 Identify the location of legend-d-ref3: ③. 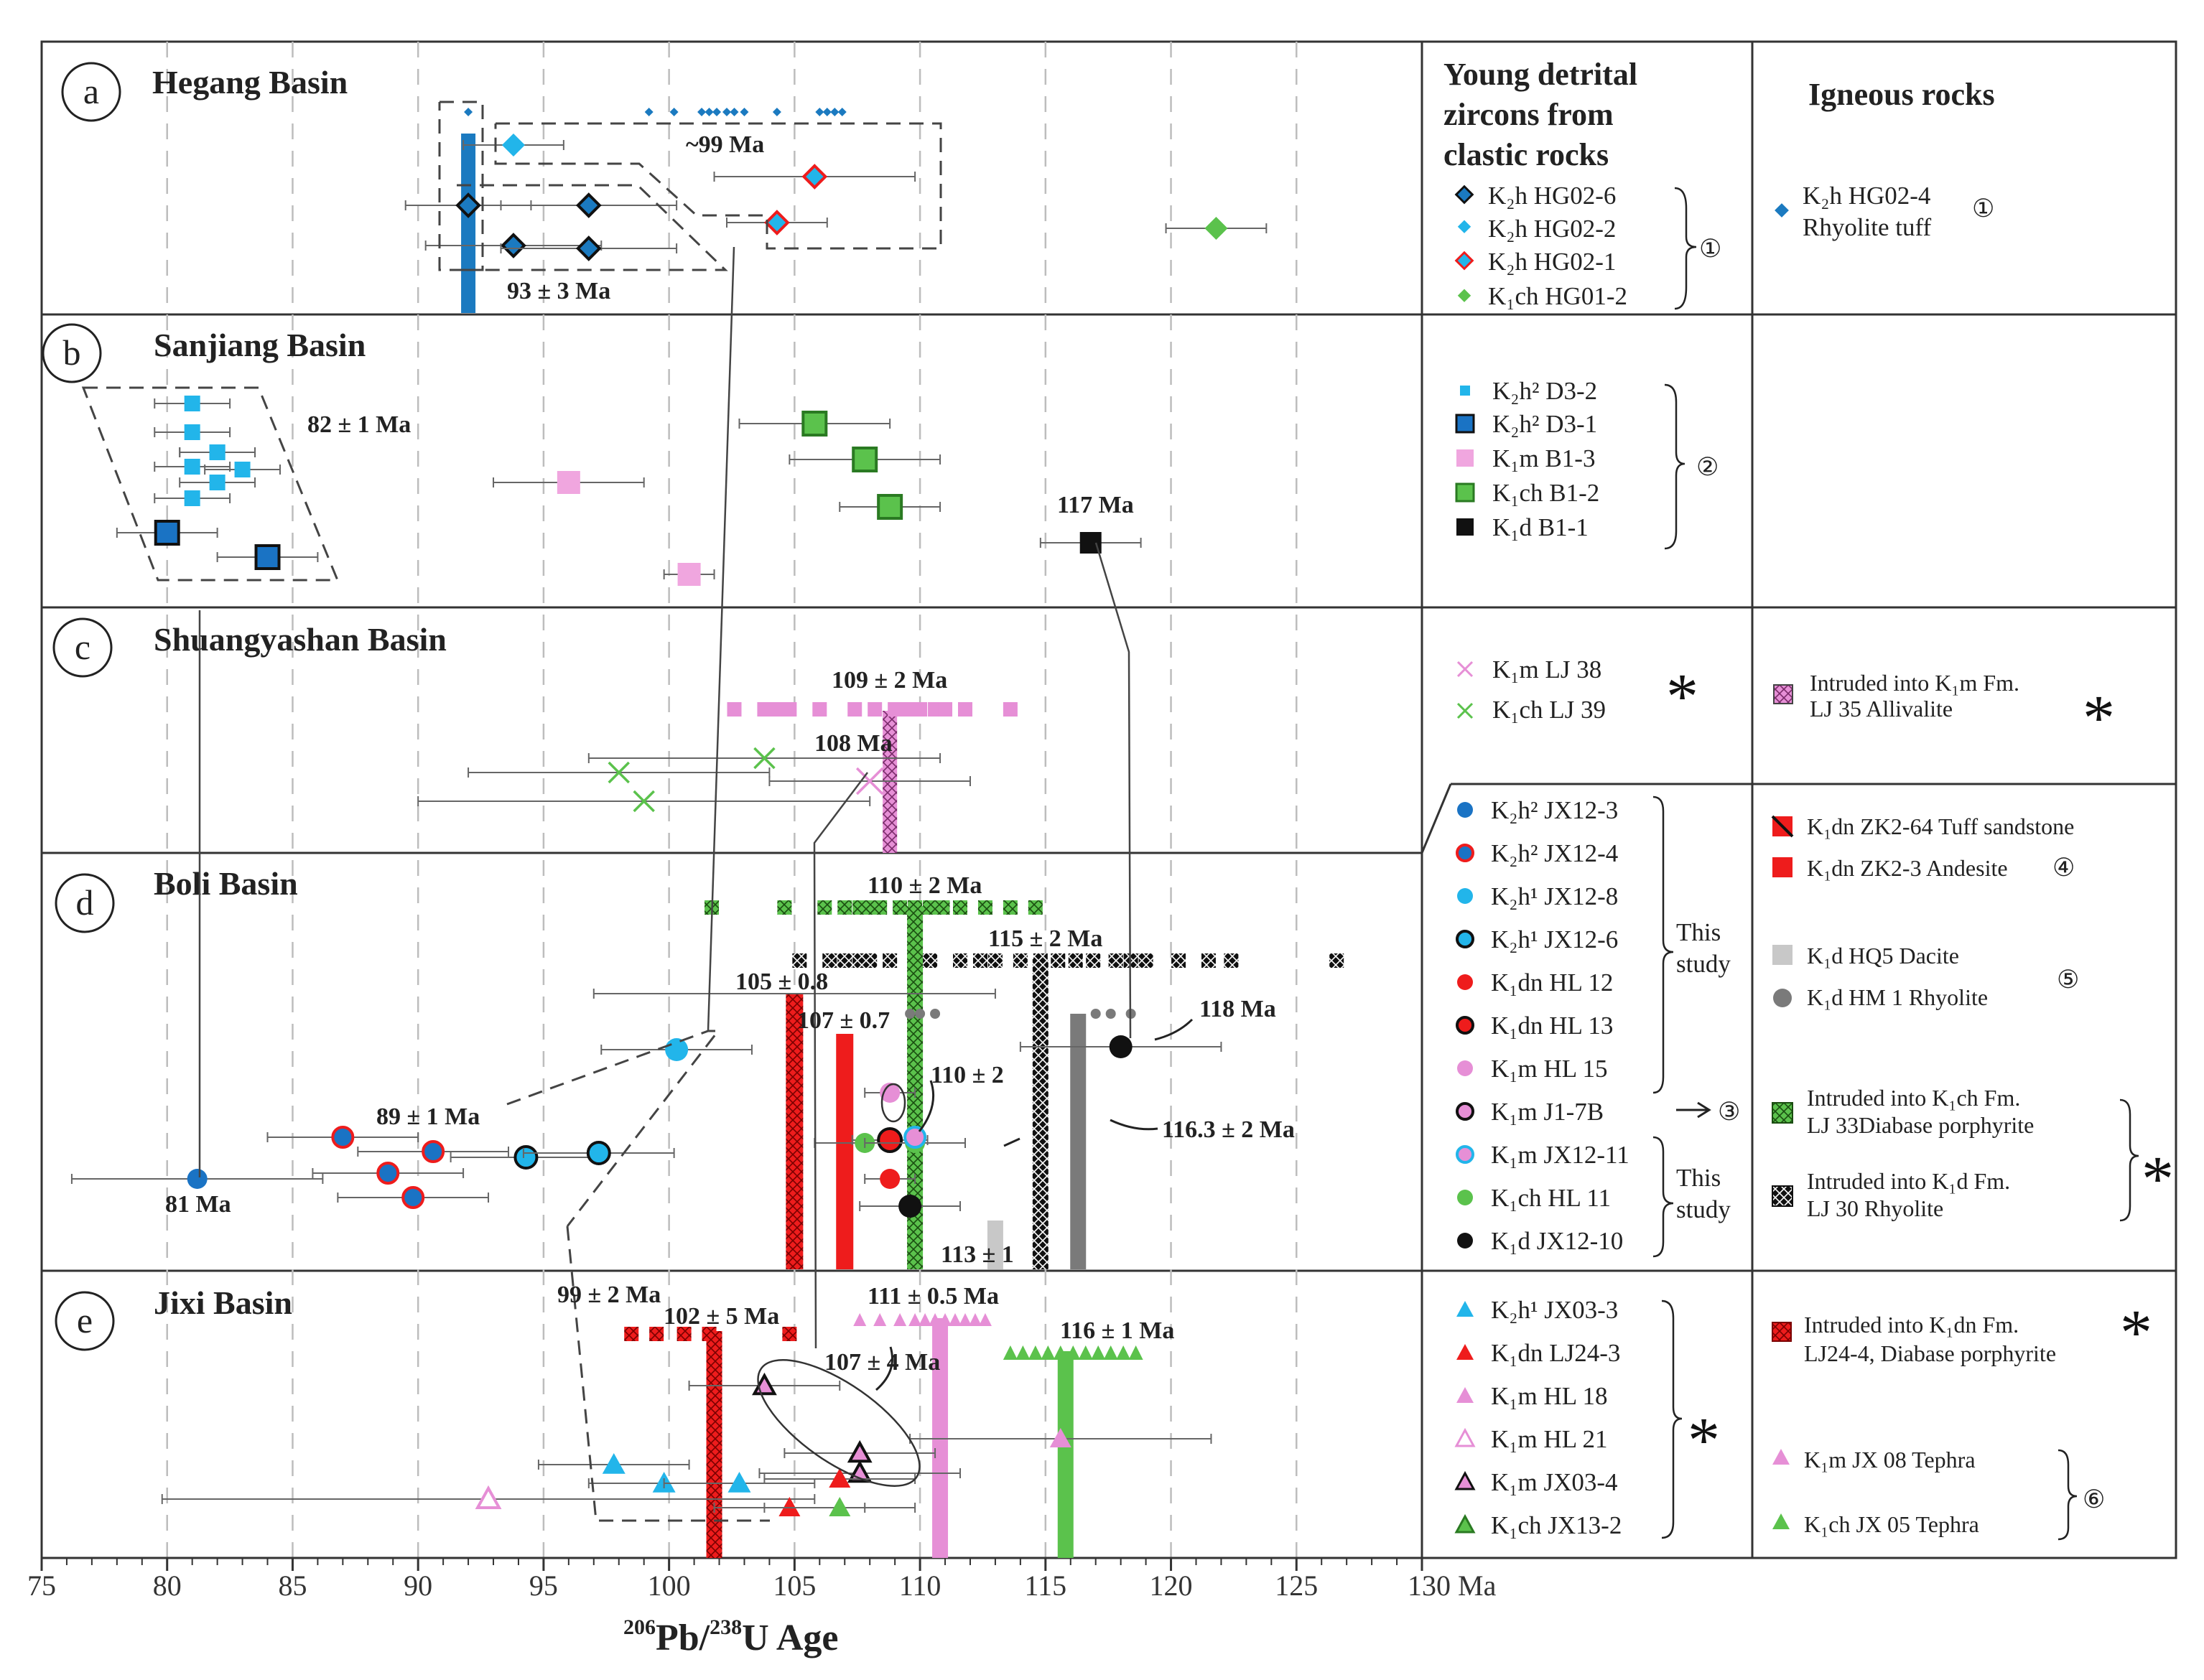
(1729, 1112).